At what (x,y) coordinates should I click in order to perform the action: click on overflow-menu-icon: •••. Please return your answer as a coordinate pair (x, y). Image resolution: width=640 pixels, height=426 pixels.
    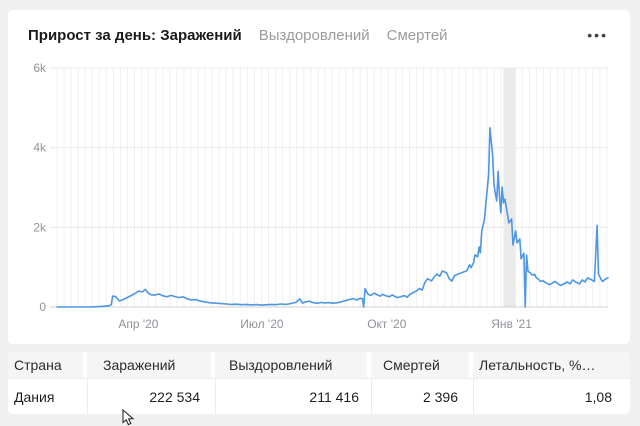
    Looking at the image, I should click on (597, 35).